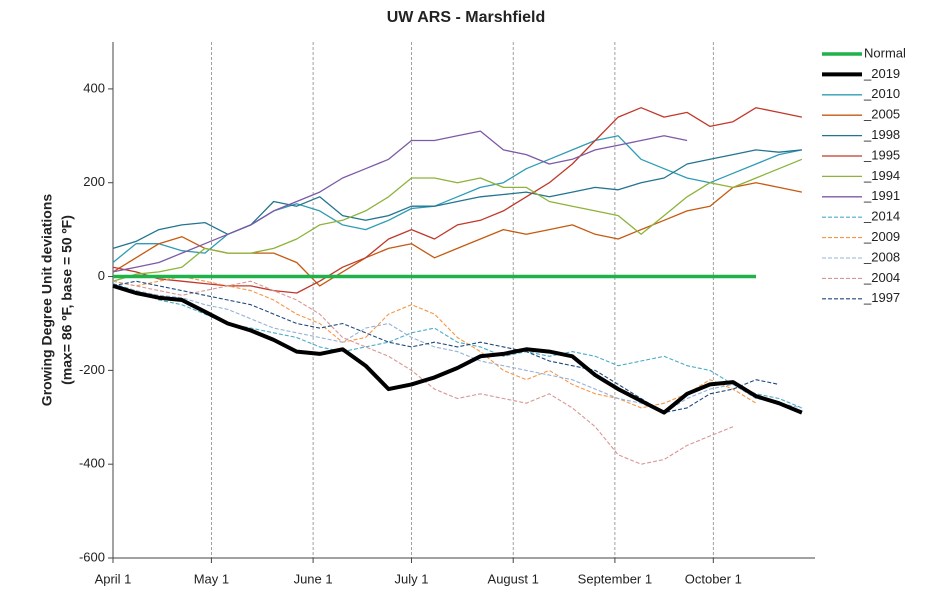  I want to click on y-tick-label: 400, so click(94, 87).